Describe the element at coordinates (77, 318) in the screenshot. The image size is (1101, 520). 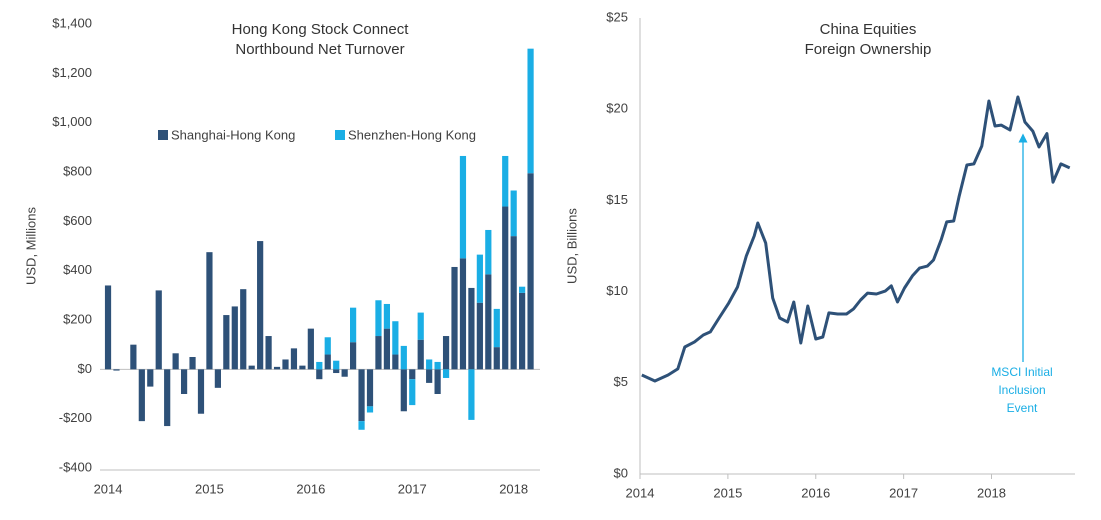
I see `y-tick-label: $200` at that location.